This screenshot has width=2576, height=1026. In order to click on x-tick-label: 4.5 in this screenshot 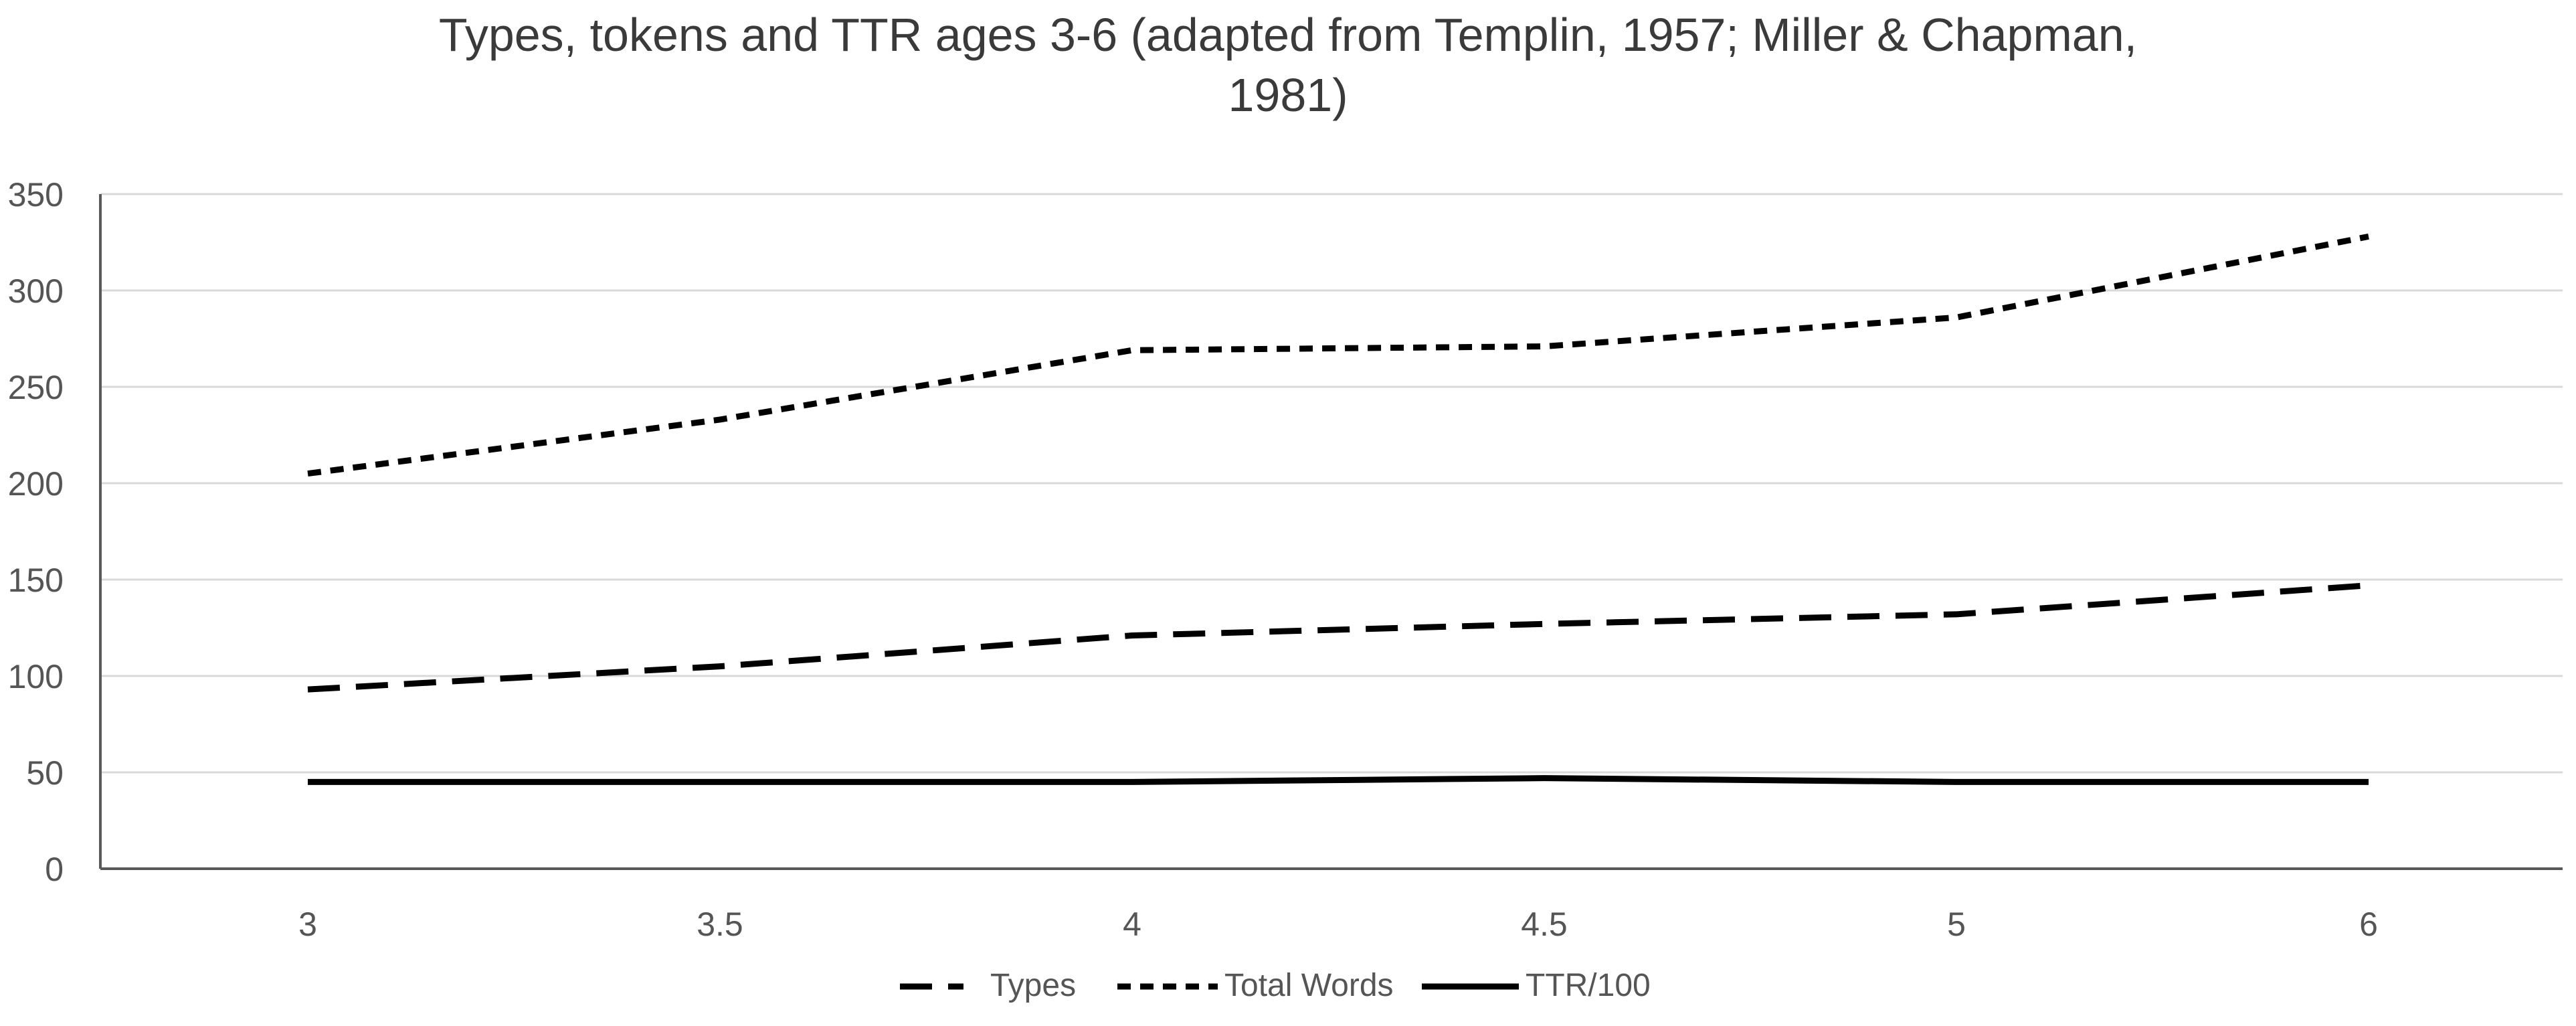, I will do `click(1544, 924)`.